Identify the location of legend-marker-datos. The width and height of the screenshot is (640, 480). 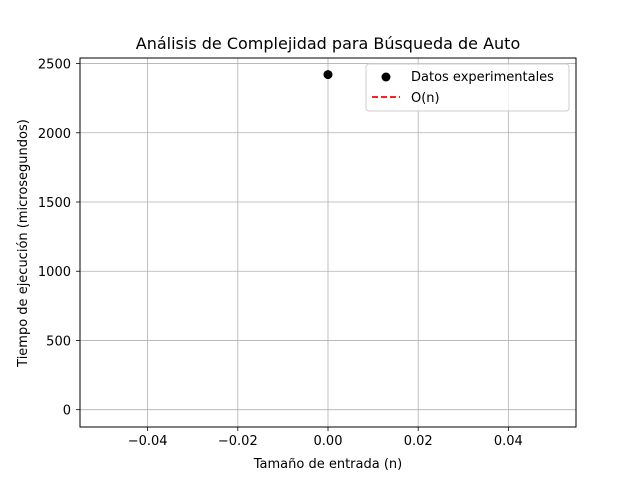
(386, 77).